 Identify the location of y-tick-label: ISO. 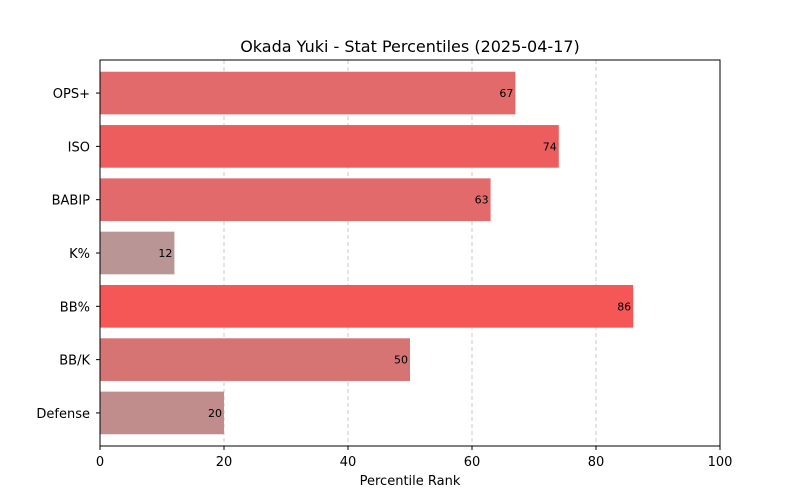
(79, 147).